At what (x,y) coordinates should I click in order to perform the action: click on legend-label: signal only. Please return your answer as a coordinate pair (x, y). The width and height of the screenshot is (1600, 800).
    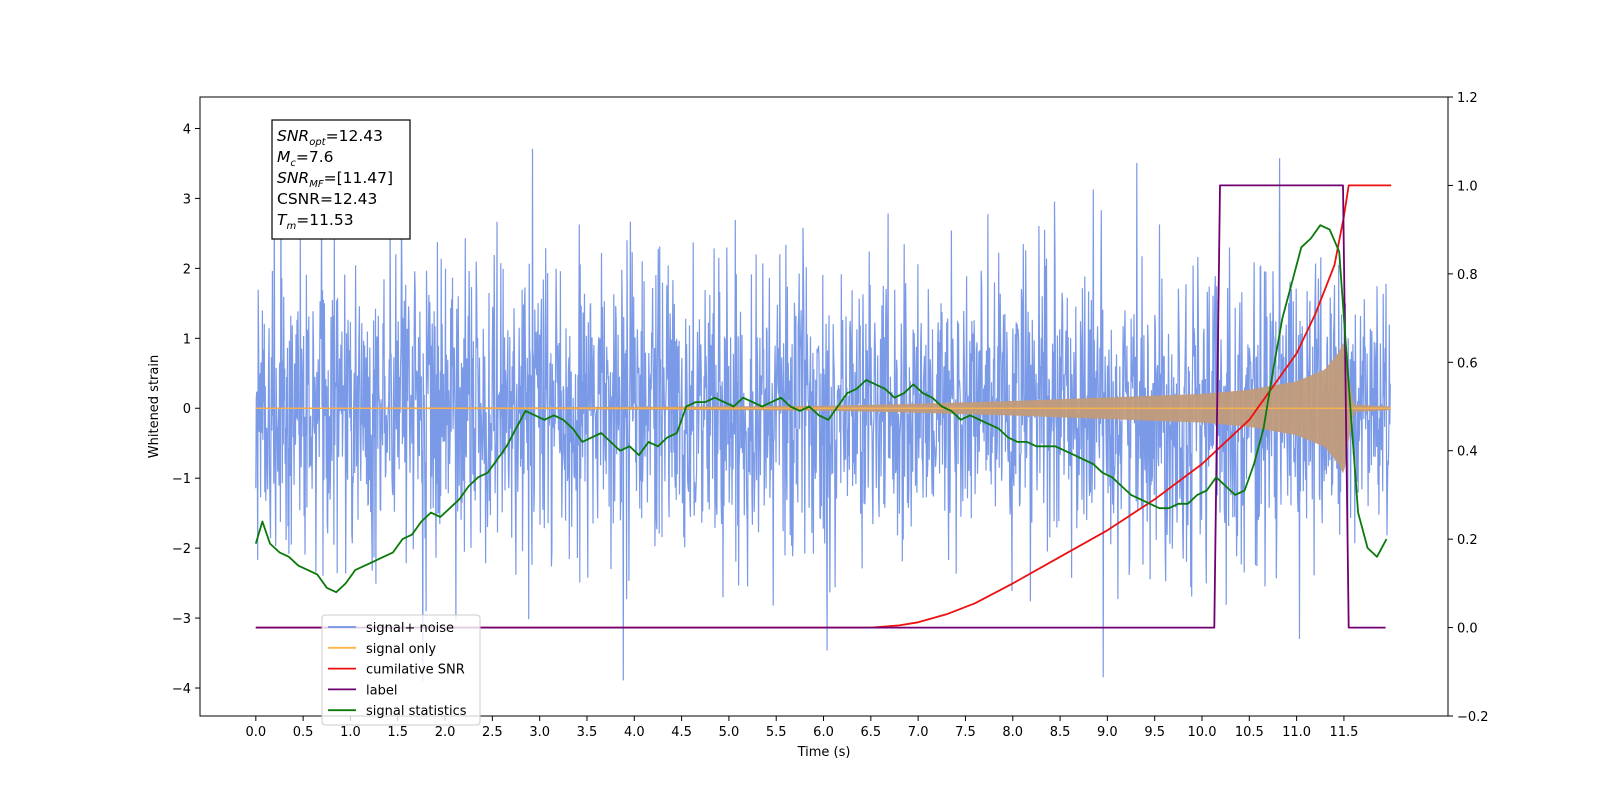
    Looking at the image, I should click on (401, 649).